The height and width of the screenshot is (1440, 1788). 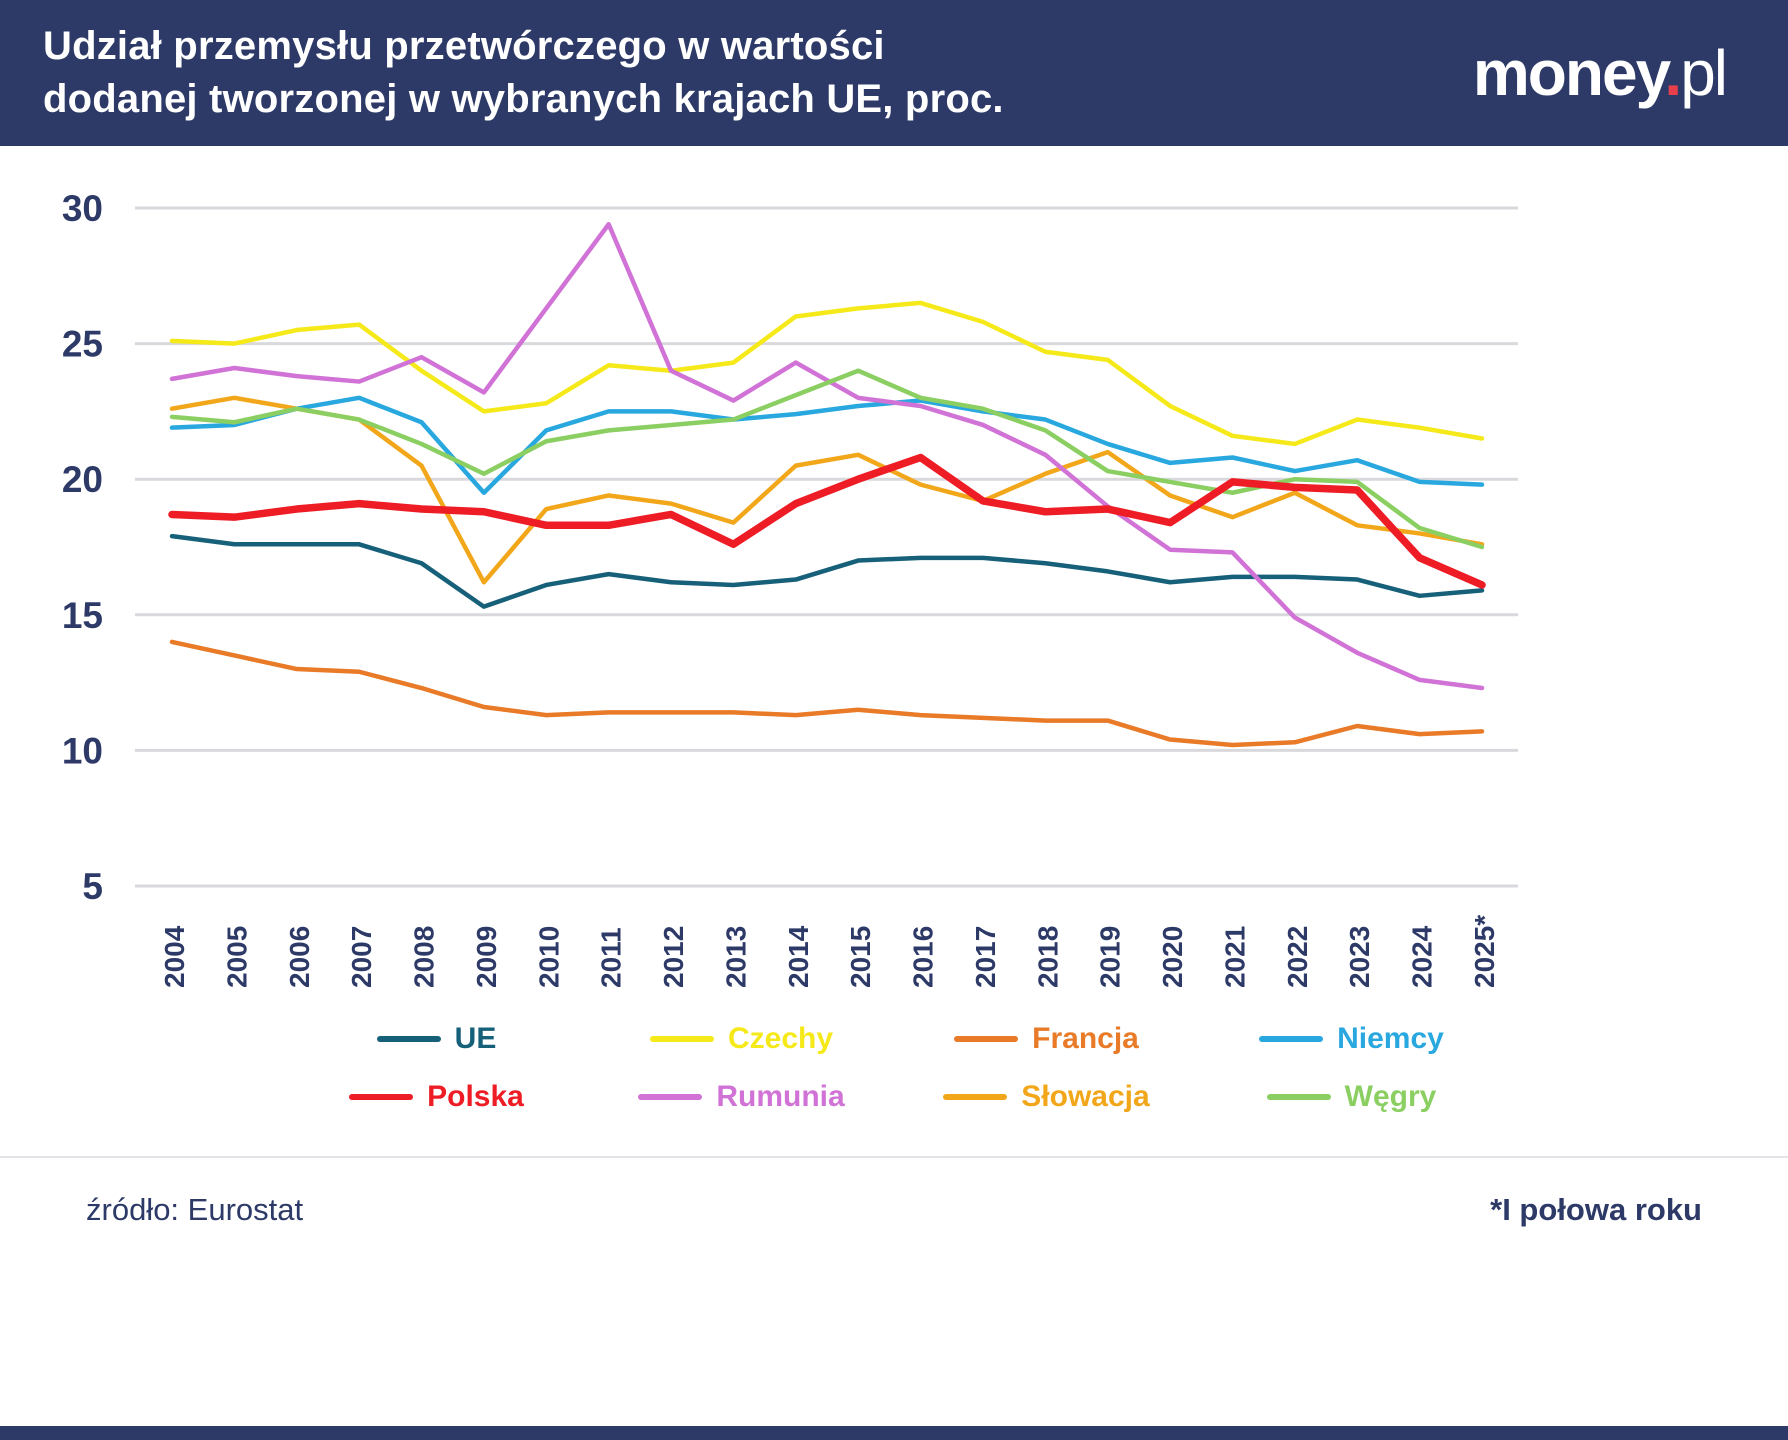 What do you see at coordinates (1110, 957) in the screenshot?
I see `x-tick-label: 2019` at bounding box center [1110, 957].